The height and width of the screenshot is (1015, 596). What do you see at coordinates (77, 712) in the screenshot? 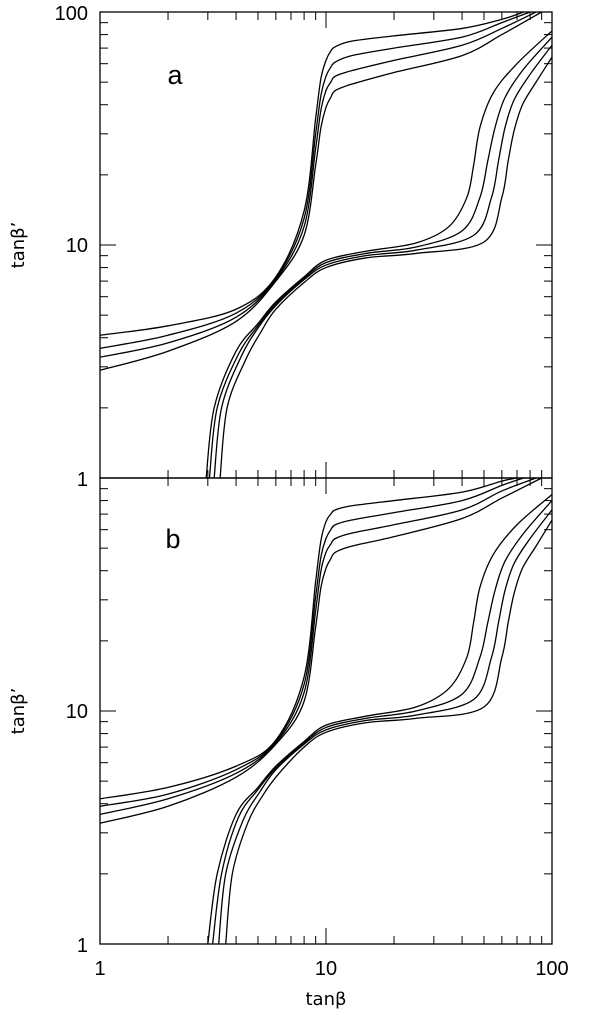
I see `panel-b-ytick-label-10: 10` at bounding box center [77, 712].